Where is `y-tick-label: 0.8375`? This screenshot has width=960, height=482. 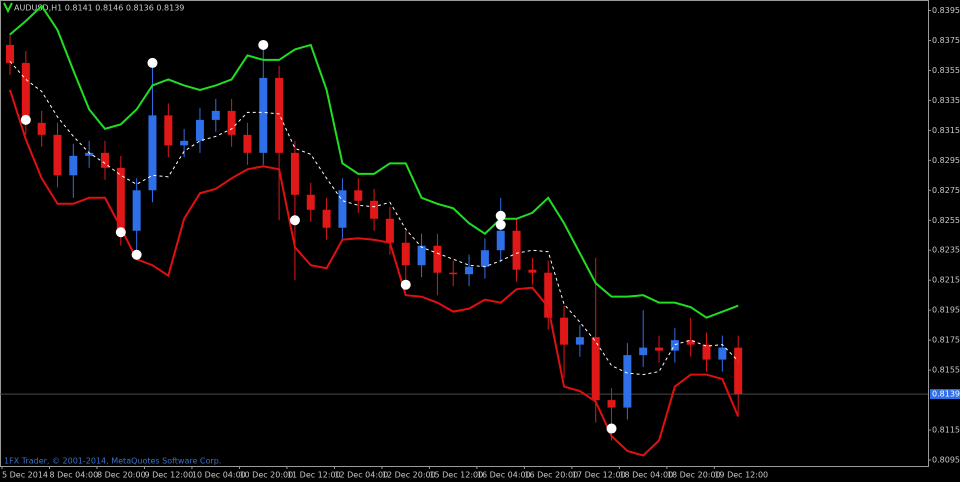 y-tick-label: 0.8375 is located at coordinates (946, 40).